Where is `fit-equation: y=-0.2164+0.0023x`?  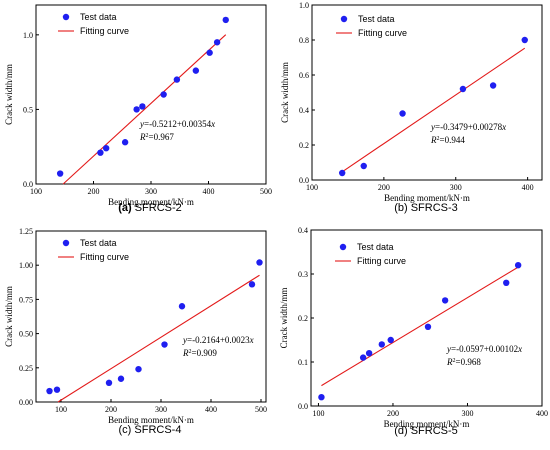
fit-equation: y=-0.2164+0.0023x is located at coordinates (218, 340).